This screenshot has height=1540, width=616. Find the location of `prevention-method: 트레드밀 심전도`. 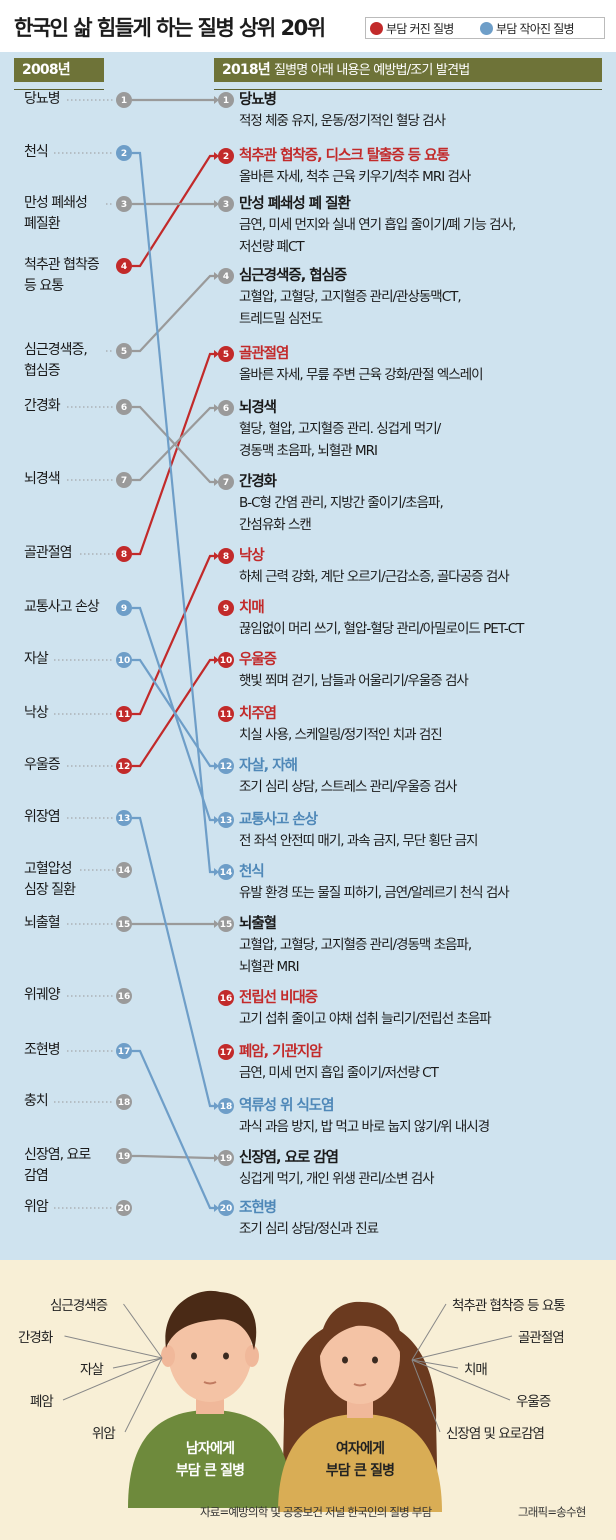

prevention-method: 트레드밀 심전도 is located at coordinates (281, 319).